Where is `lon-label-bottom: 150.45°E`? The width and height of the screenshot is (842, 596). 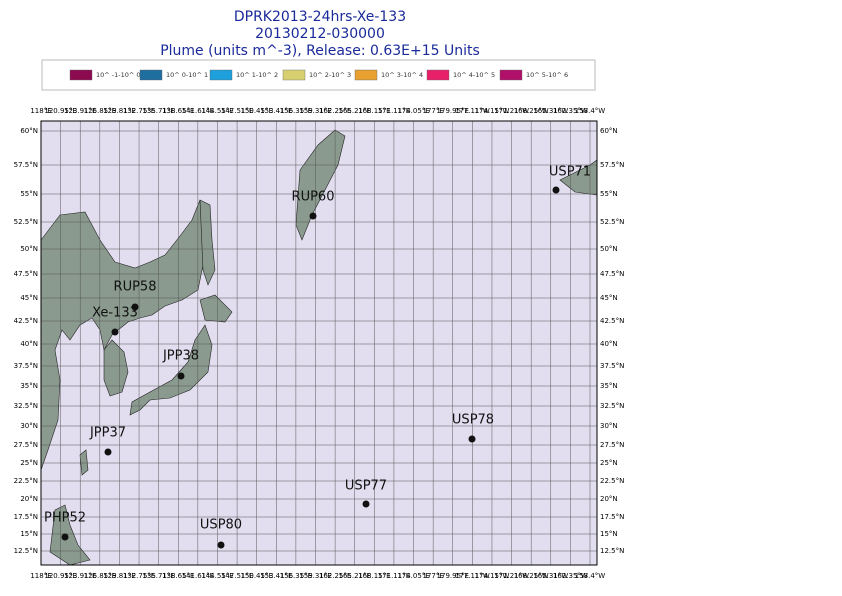
lon-label-bottom: 150.45°E is located at coordinates (256, 576).